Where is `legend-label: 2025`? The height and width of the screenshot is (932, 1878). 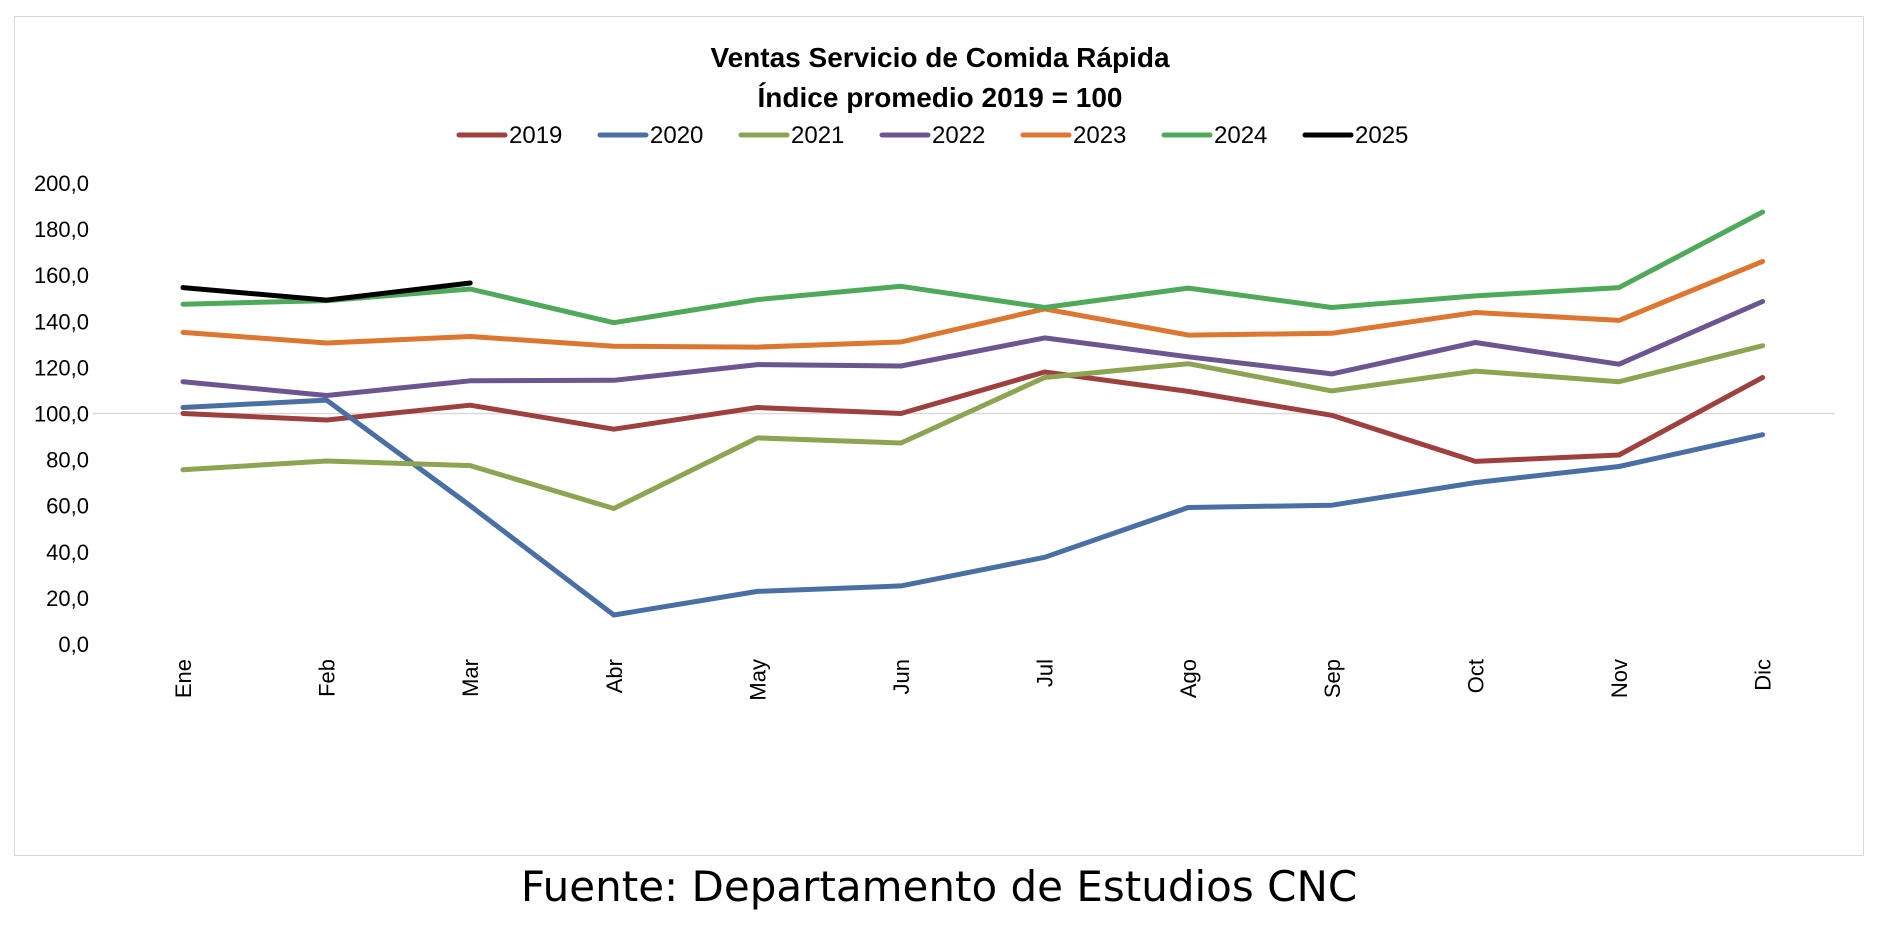
legend-label: 2025 is located at coordinates (1381, 135).